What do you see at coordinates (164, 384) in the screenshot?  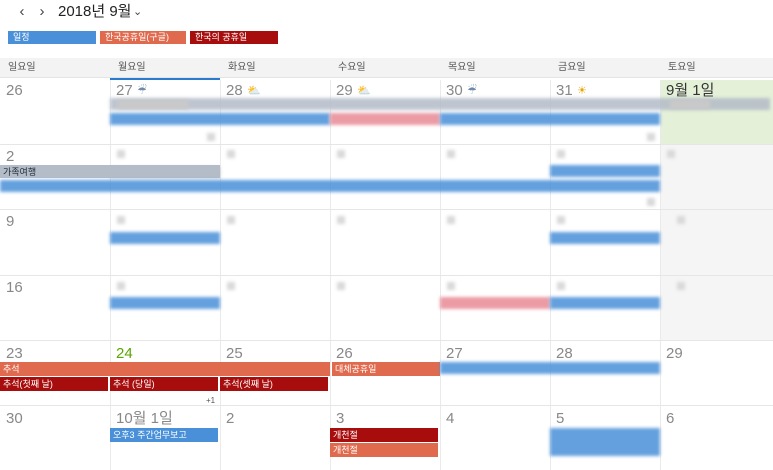 I see `event-chuseok-day2: 추석 (당일)` at bounding box center [164, 384].